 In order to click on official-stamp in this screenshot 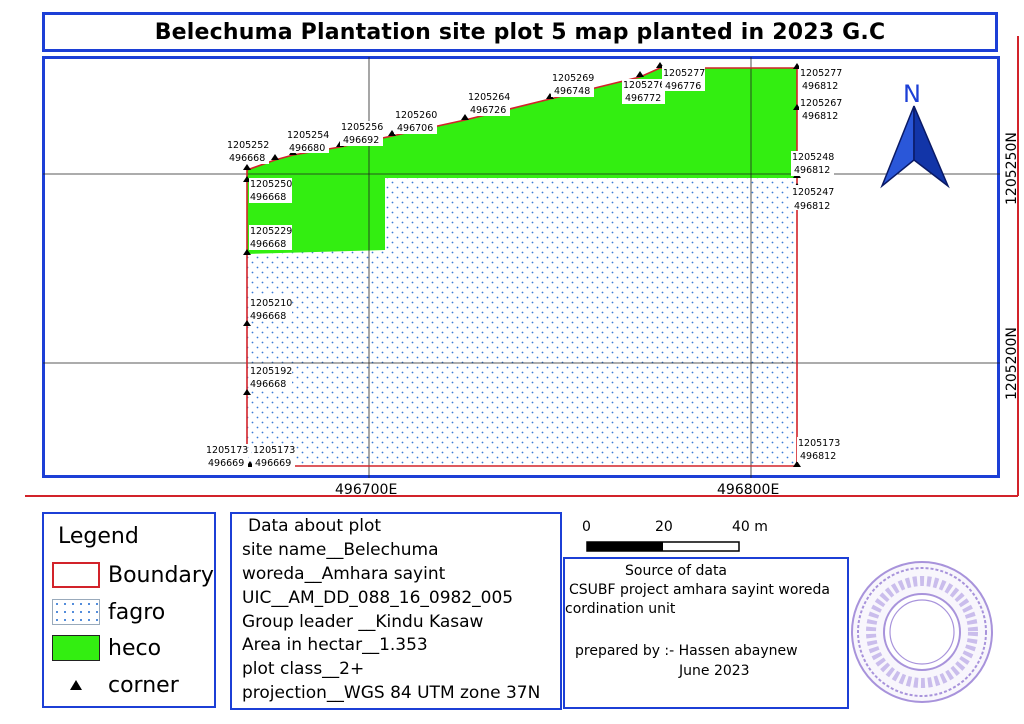, I will do `click(922, 632)`.